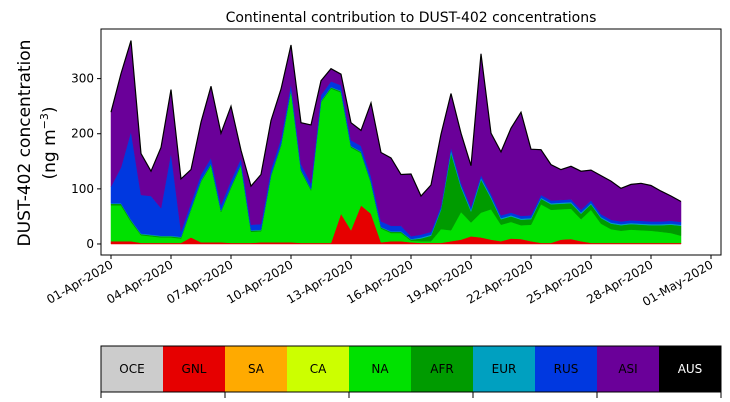  I want to click on legend-label-aus: AUS, so click(690, 369).